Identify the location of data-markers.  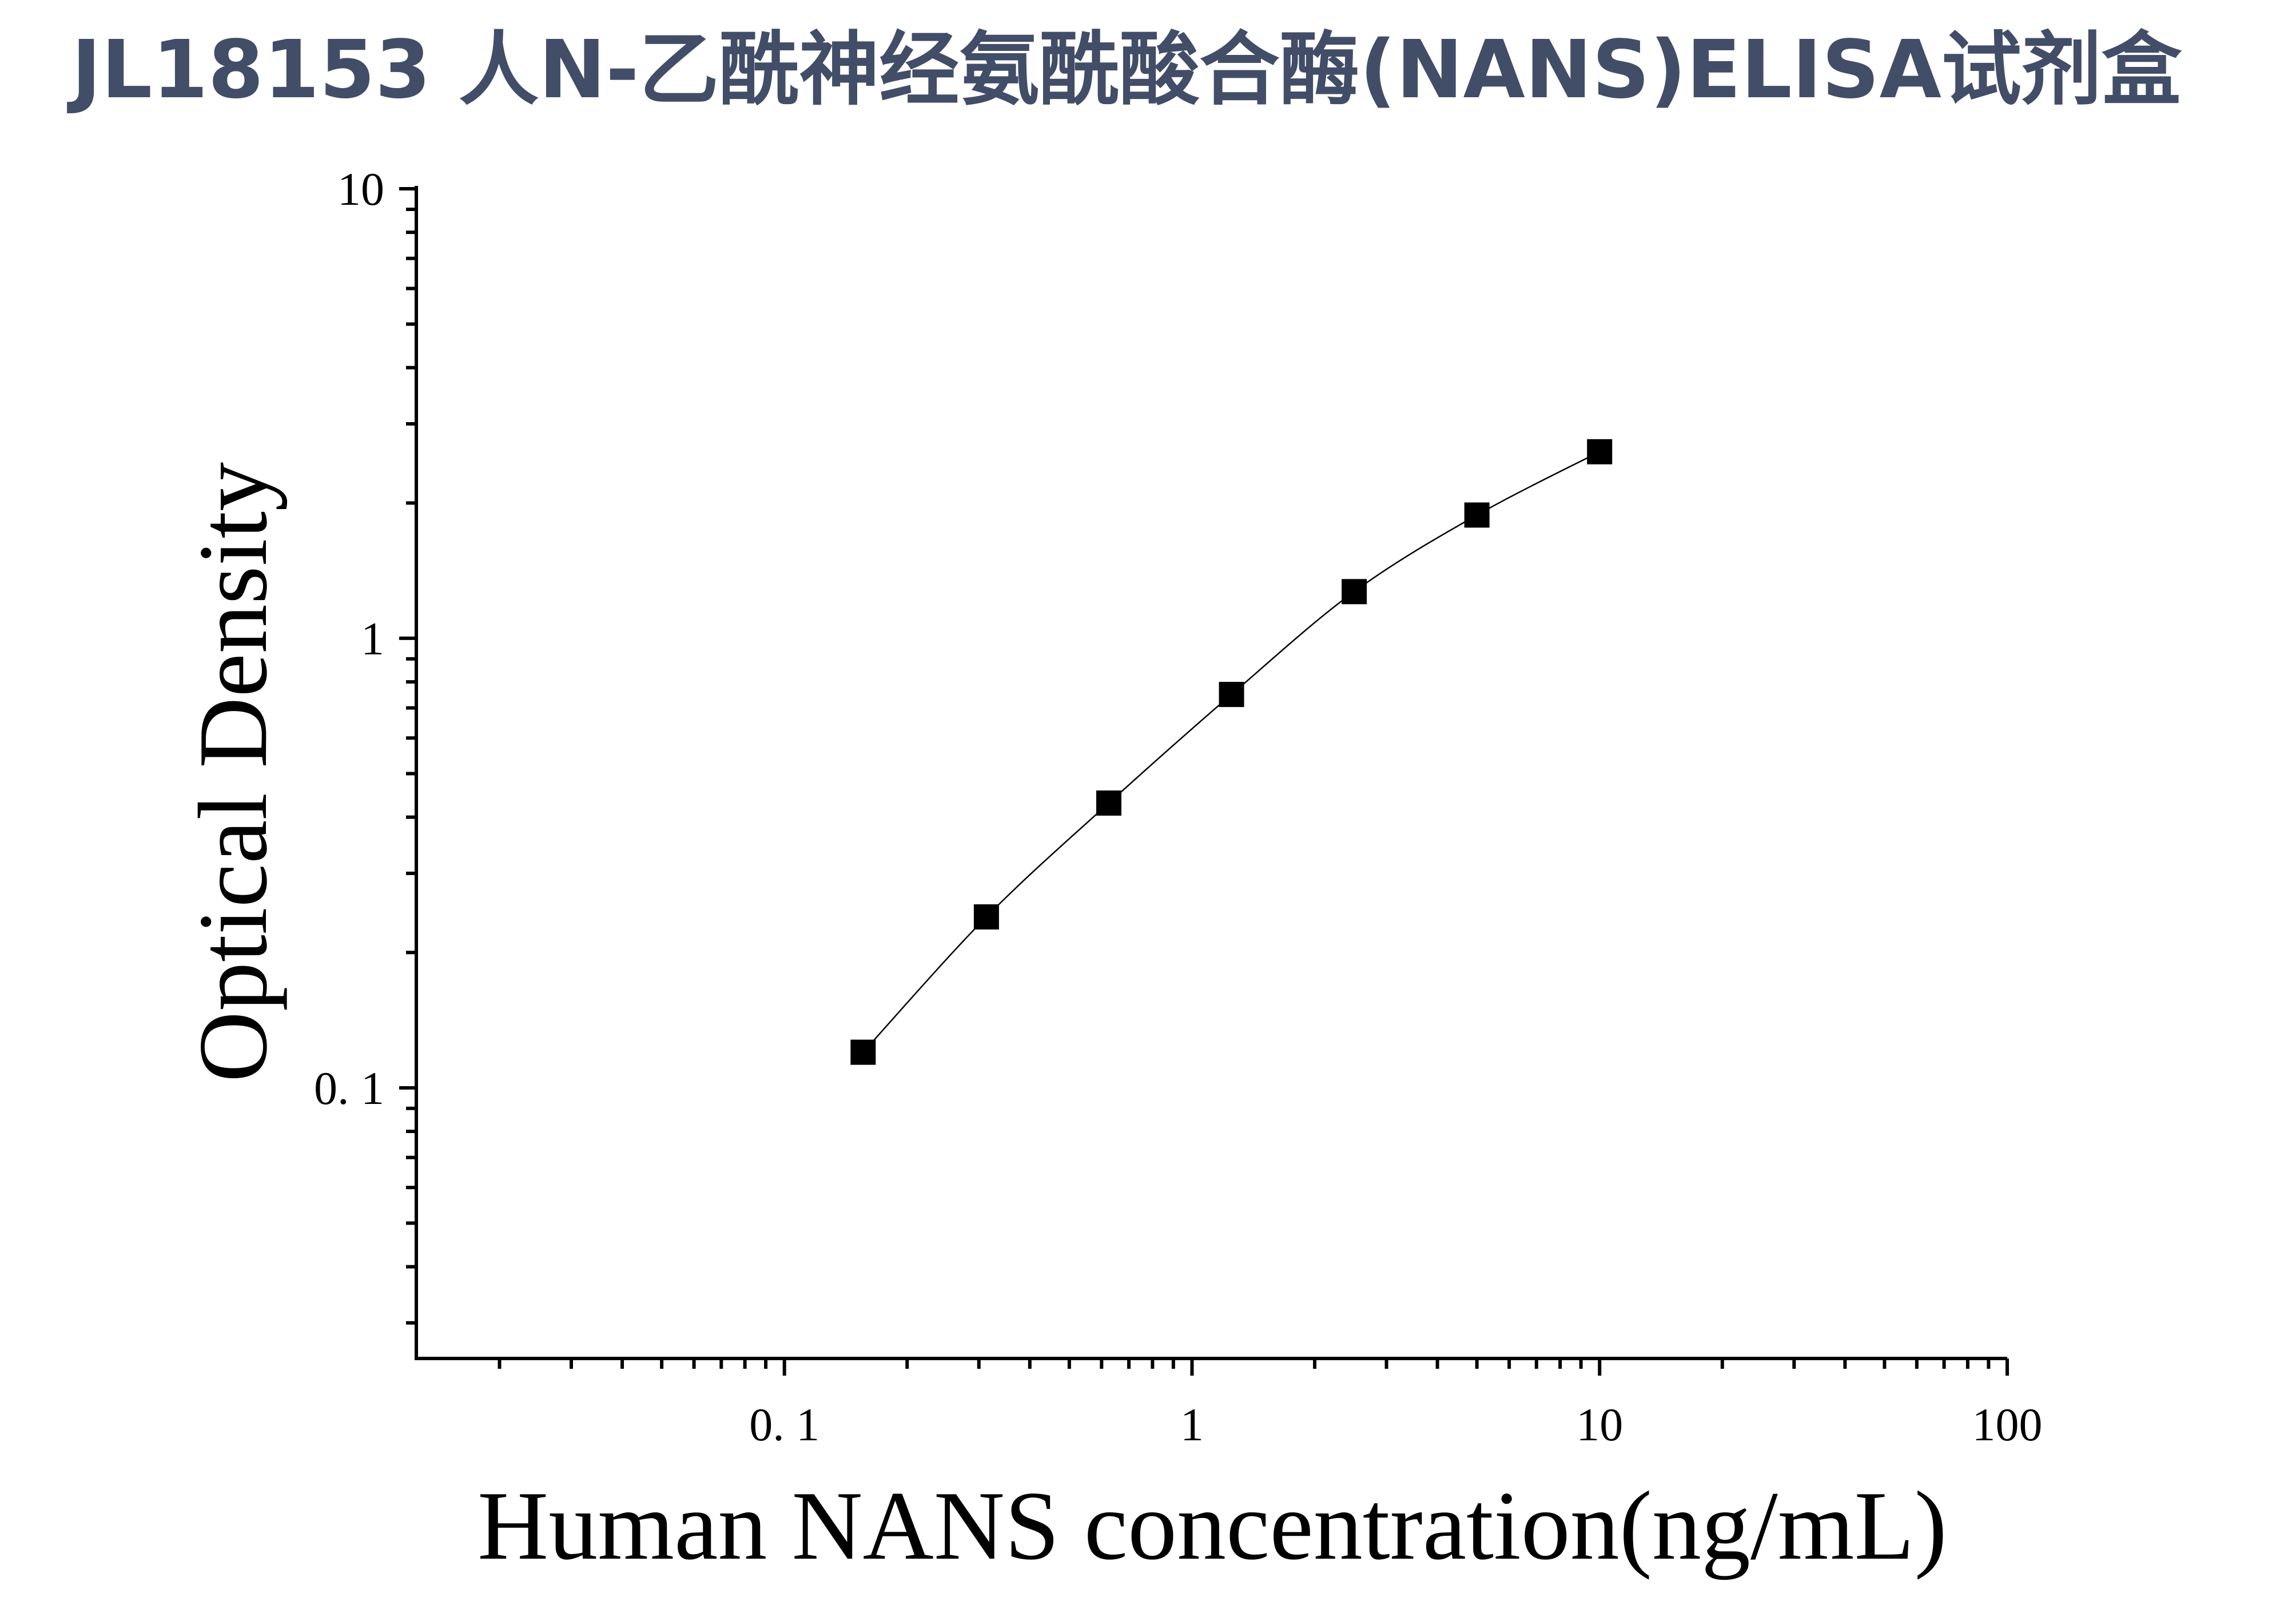
(1232, 752).